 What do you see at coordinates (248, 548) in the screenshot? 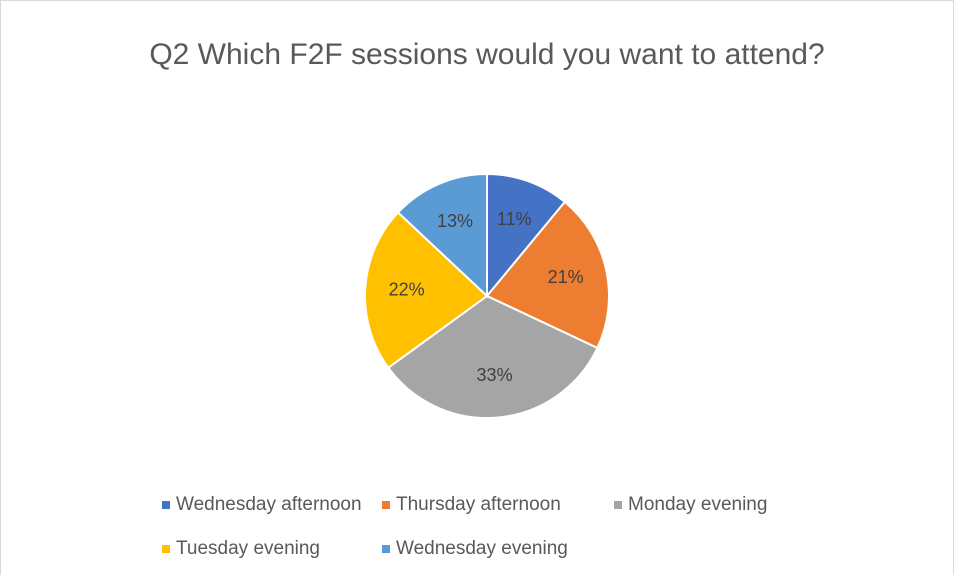
I see `legend-label: Tuesday evening` at bounding box center [248, 548].